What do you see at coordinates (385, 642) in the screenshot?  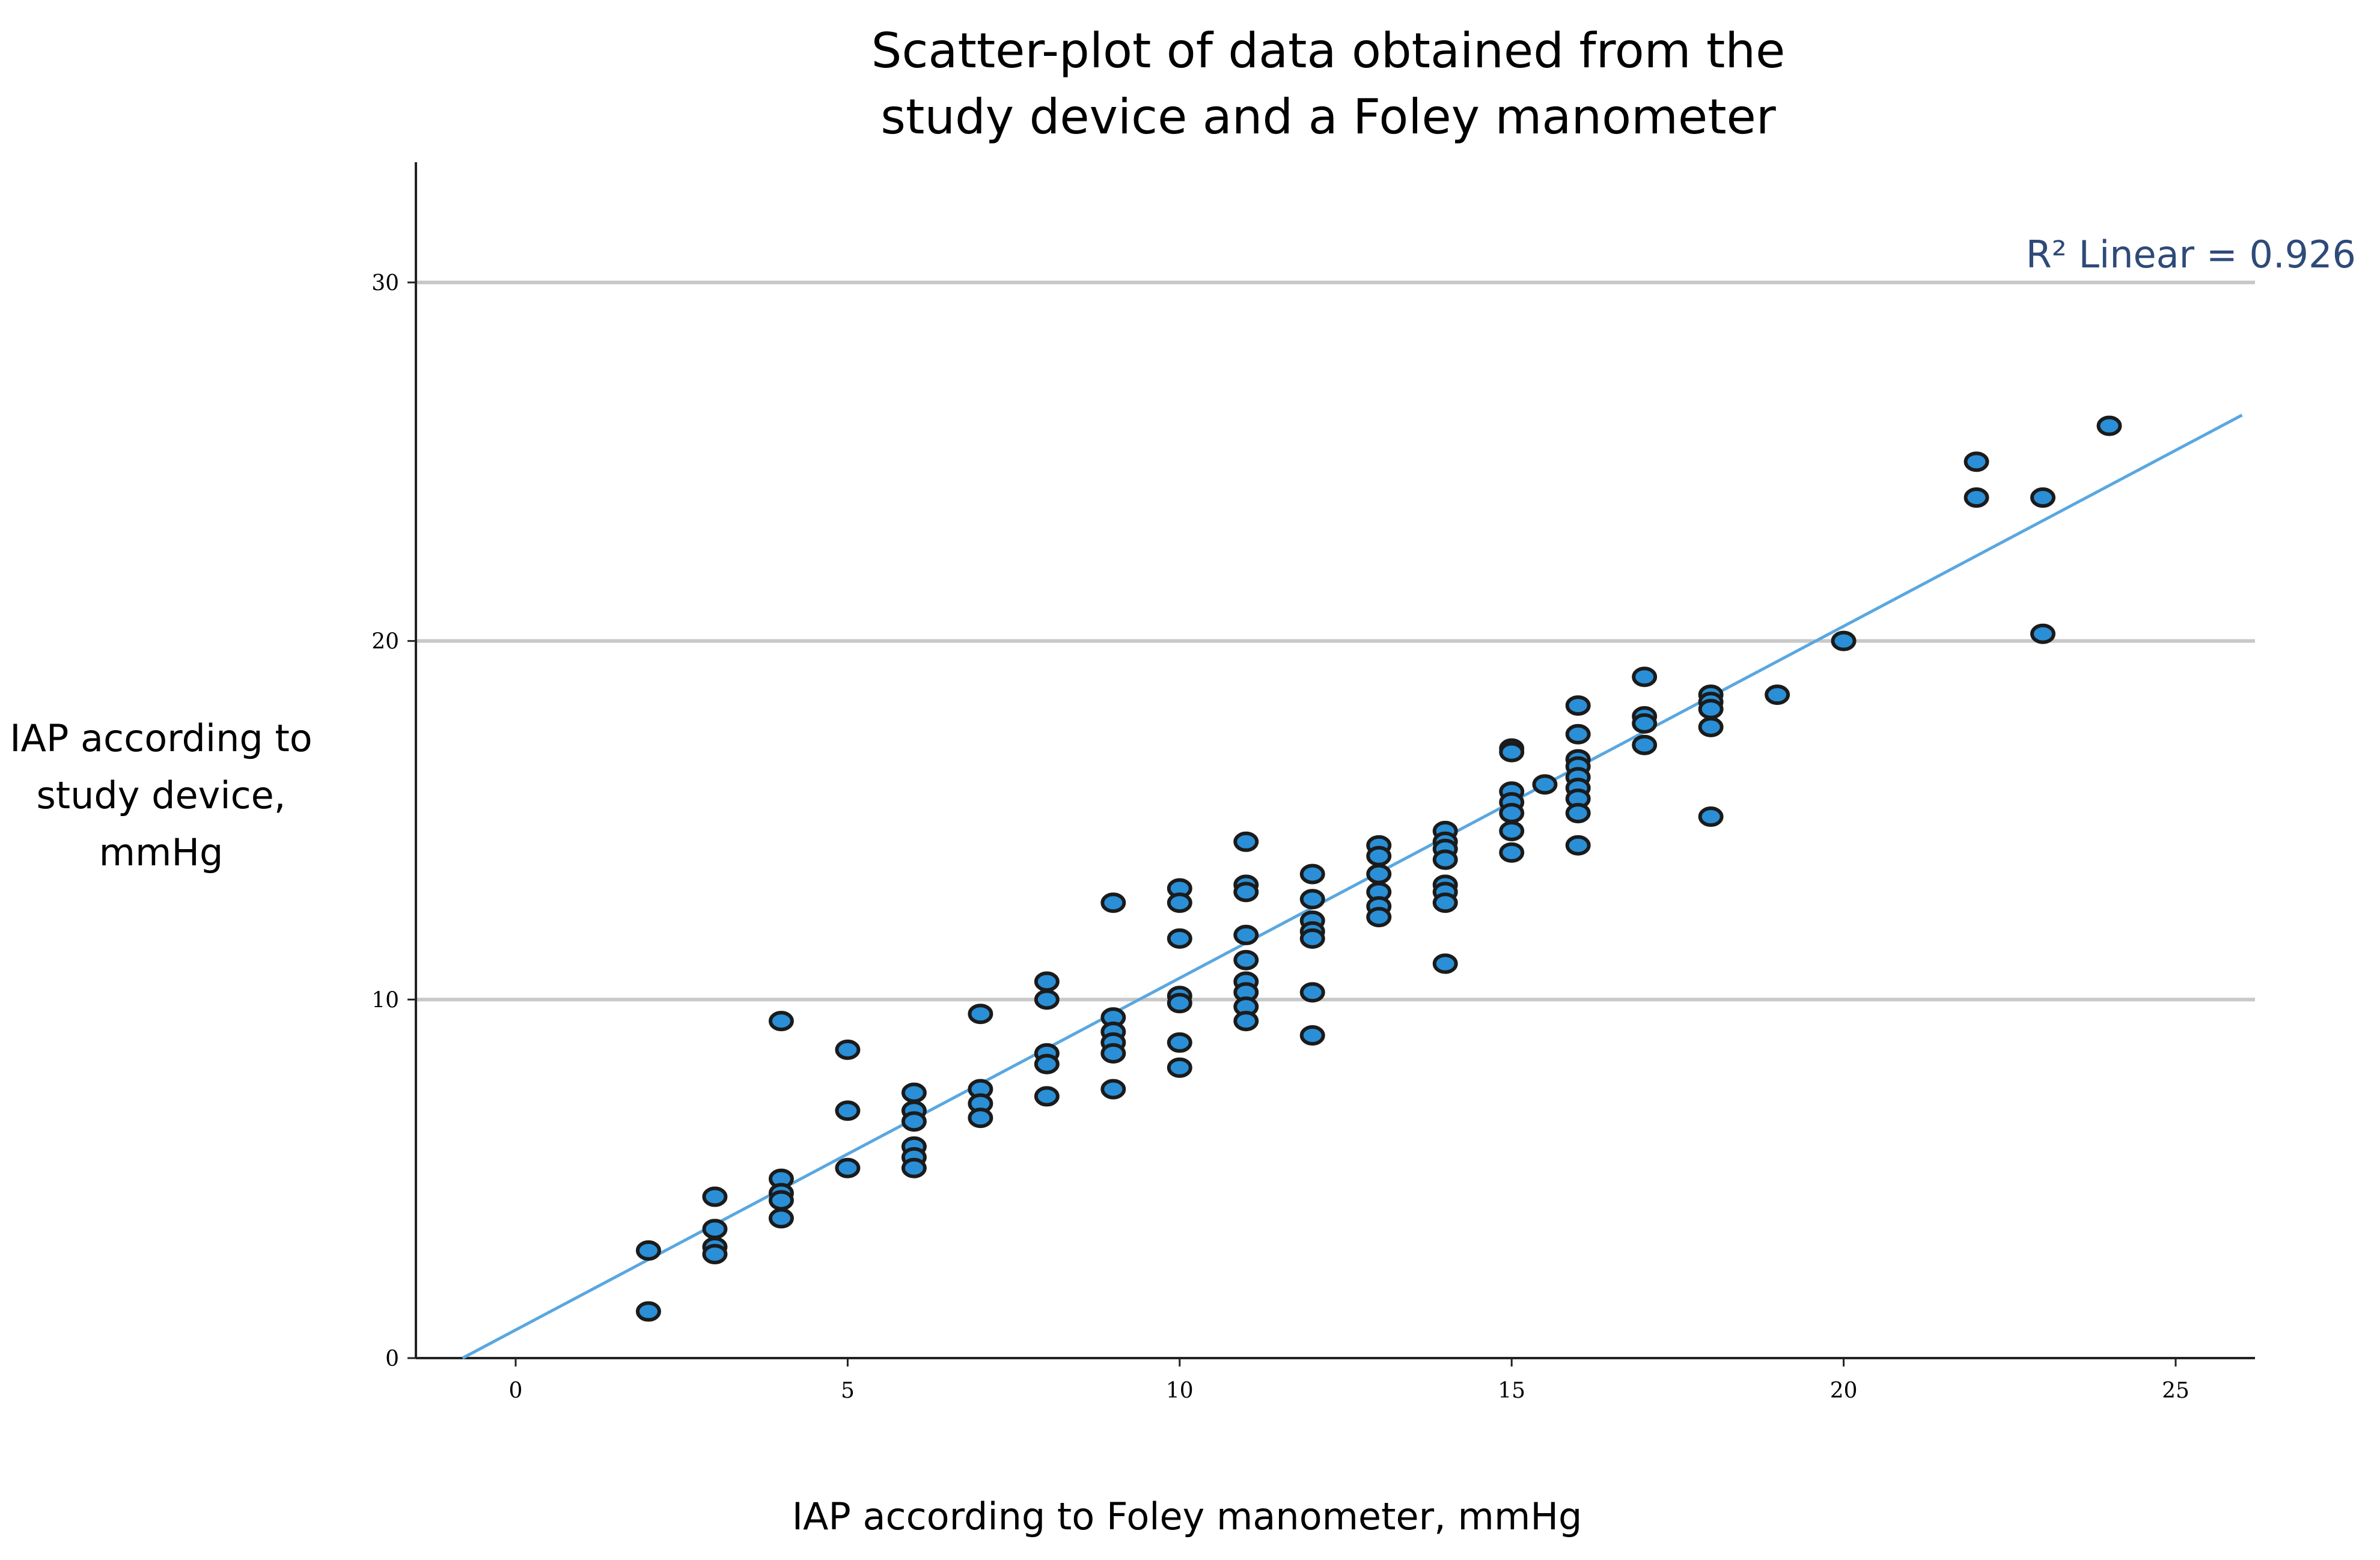 I see `y-tick-label: 20` at bounding box center [385, 642].